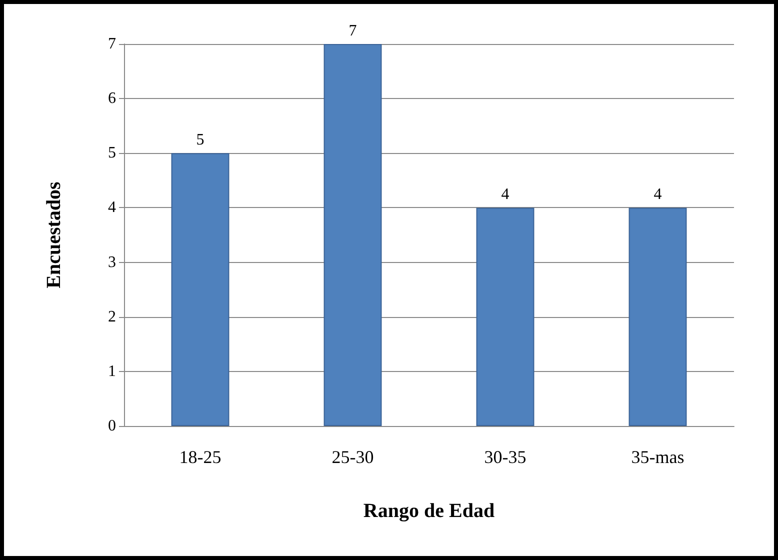 This screenshot has height=560, width=778. What do you see at coordinates (200, 457) in the screenshot?
I see `x-tick-label: 18-25` at bounding box center [200, 457].